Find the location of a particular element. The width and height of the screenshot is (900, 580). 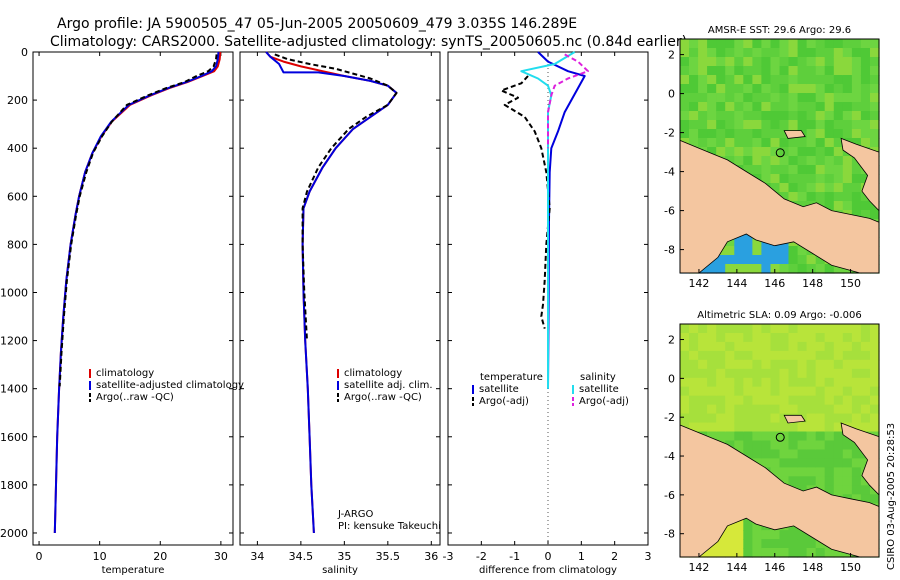

legend-label: satellite adj. clim. is located at coordinates (388, 385).